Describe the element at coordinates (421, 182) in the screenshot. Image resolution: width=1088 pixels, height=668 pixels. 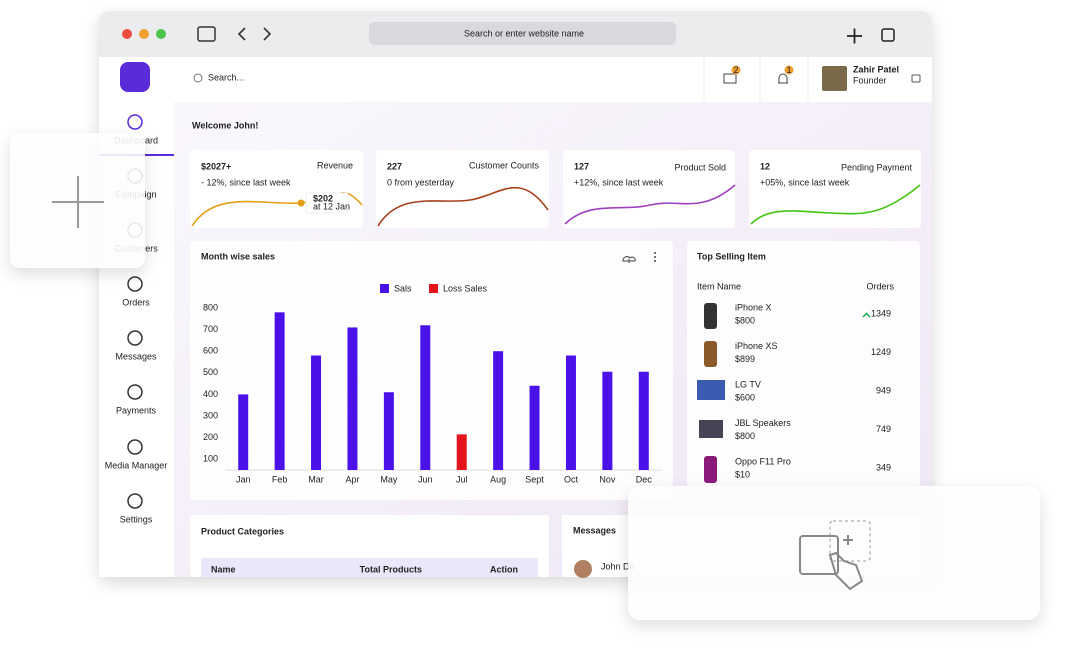
I see `stat-change: 0 from yesterday` at that location.